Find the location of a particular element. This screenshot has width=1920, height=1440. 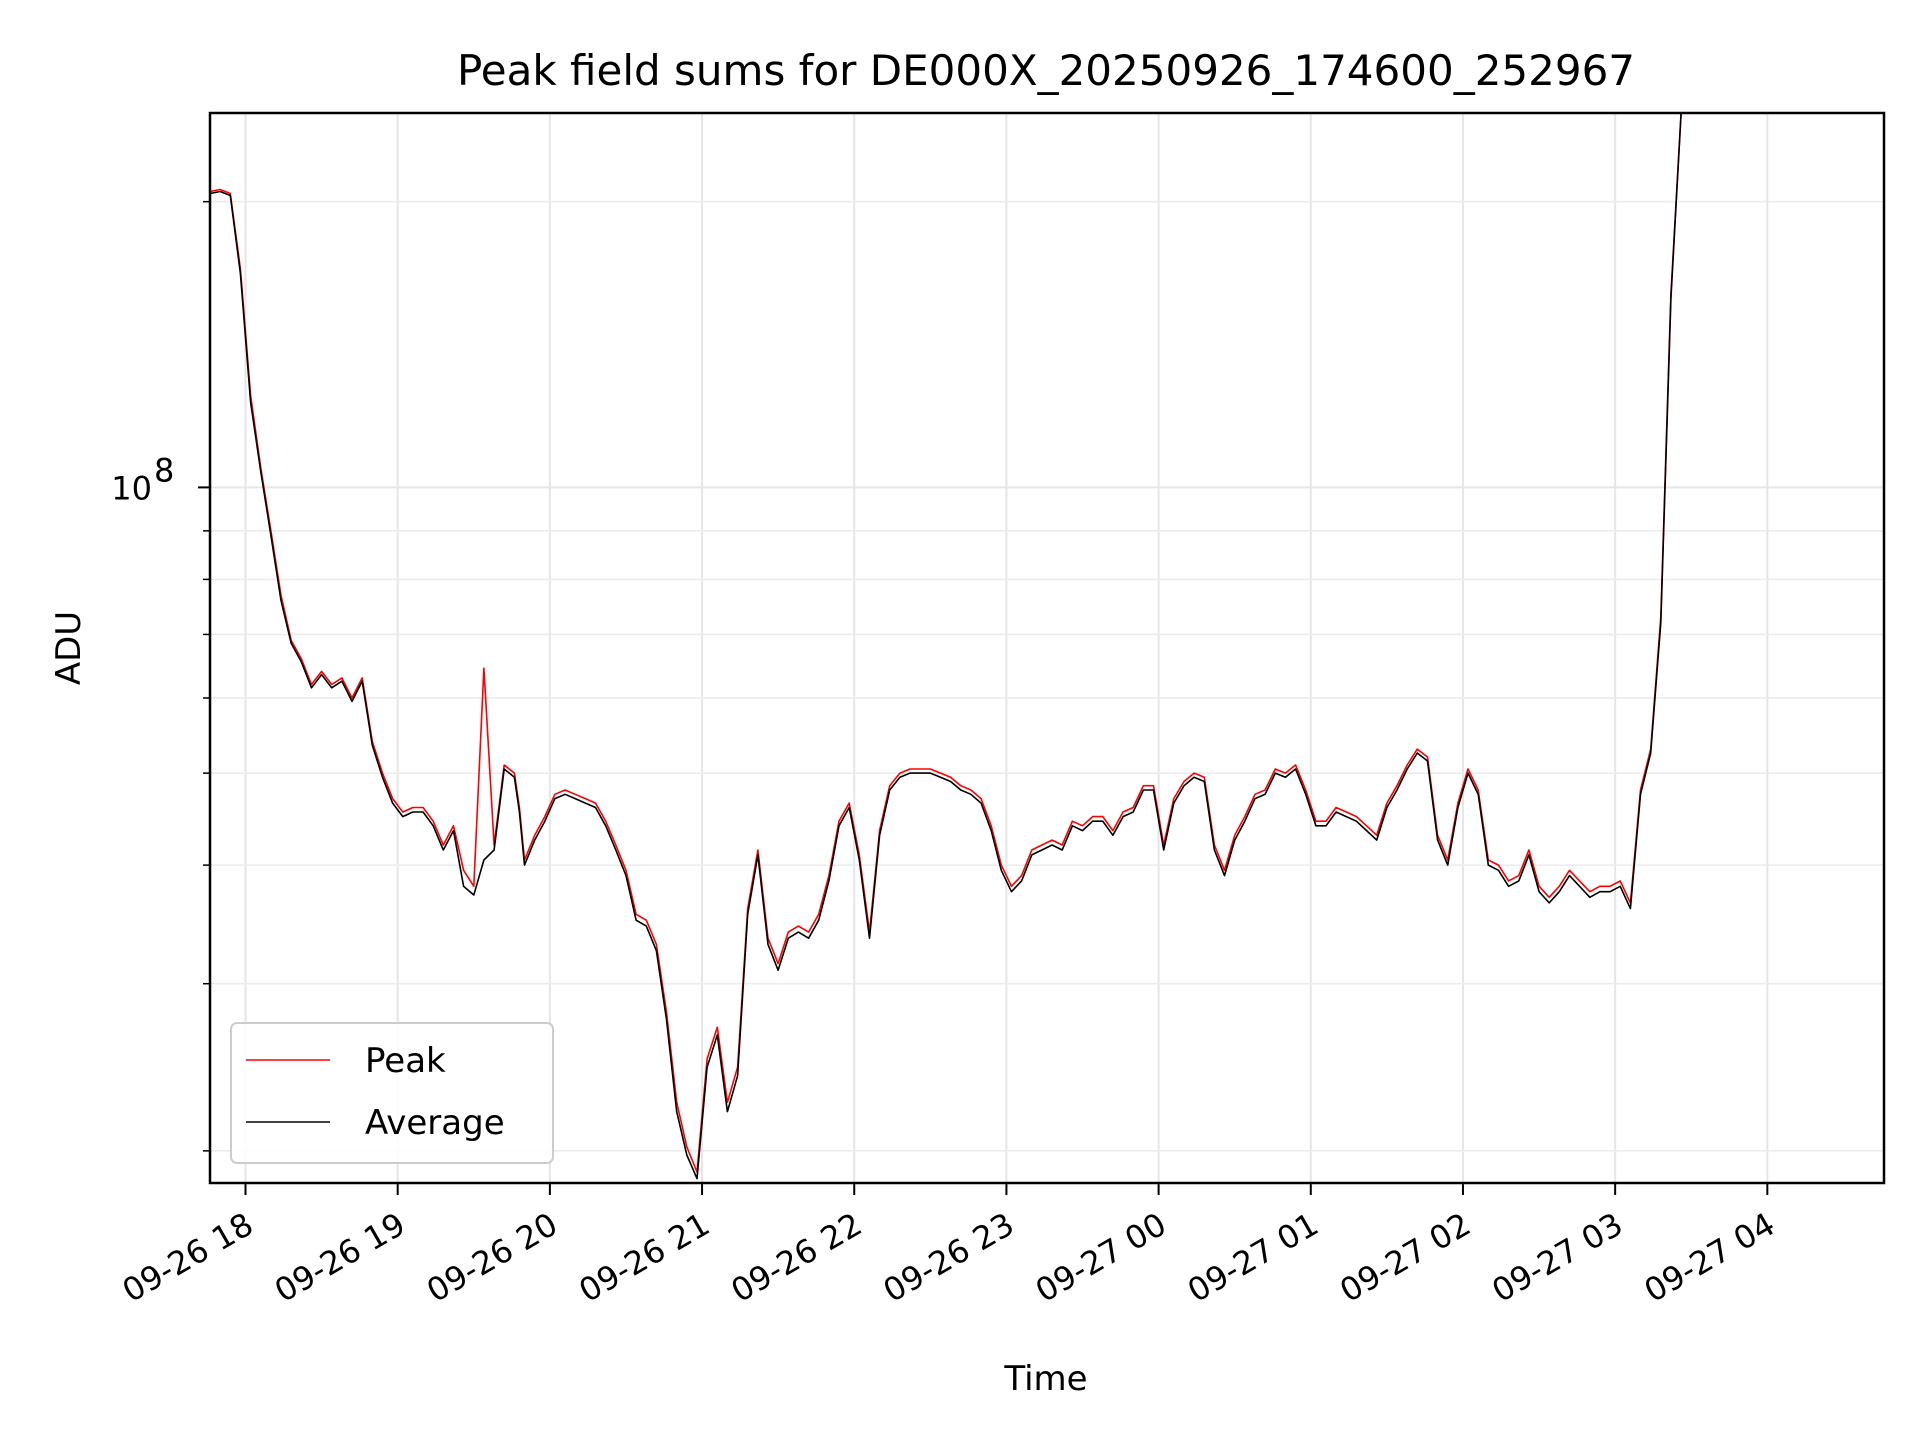

legend-box is located at coordinates (392, 1093).